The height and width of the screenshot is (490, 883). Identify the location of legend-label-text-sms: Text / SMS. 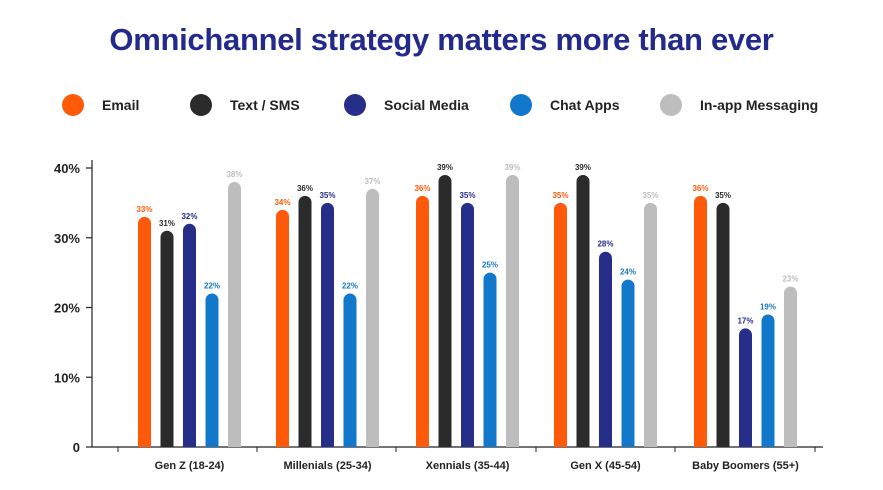
(265, 105).